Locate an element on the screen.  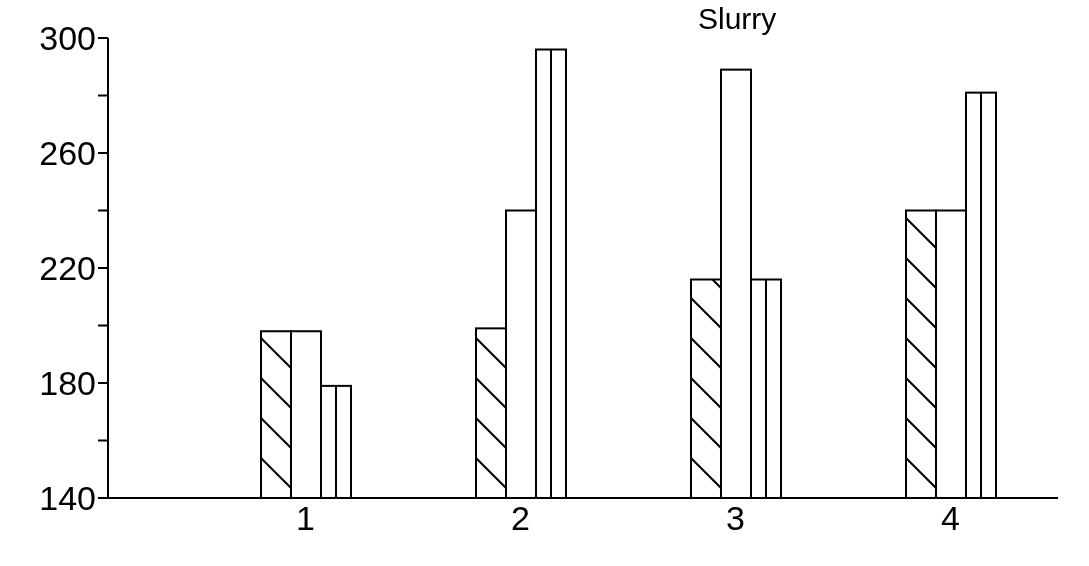
x-tick-label: 3 is located at coordinates (735, 518).